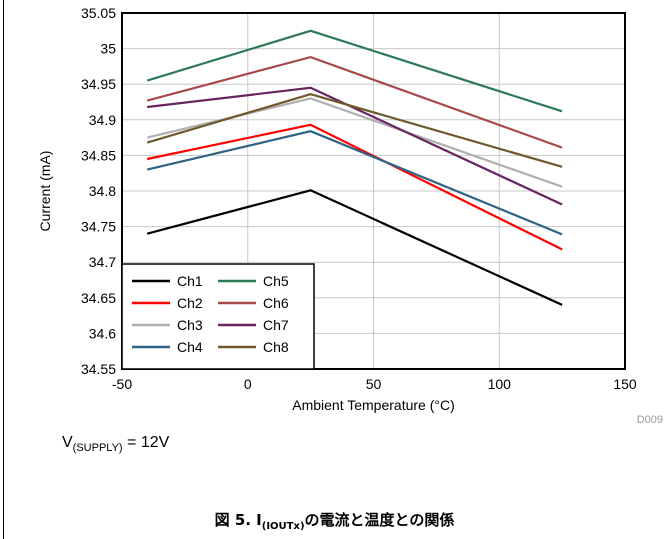 This screenshot has width=669, height=539. What do you see at coordinates (625, 384) in the screenshot?
I see `x-tick-label: 150` at bounding box center [625, 384].